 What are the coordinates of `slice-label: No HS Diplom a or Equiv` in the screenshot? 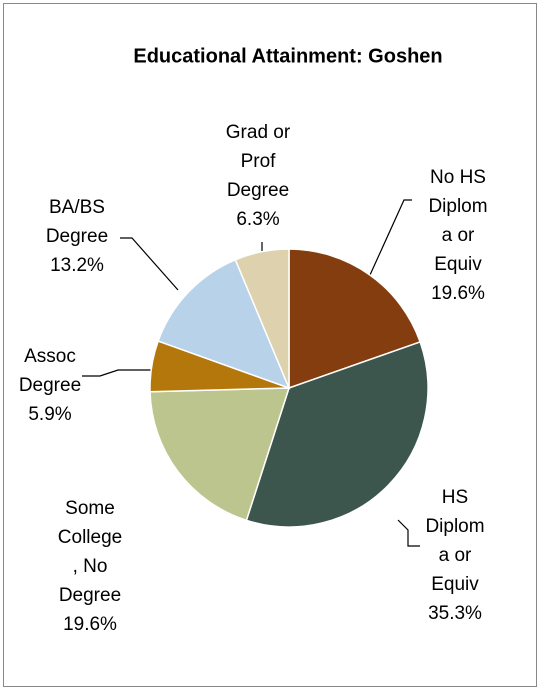 It's located at (457, 221).